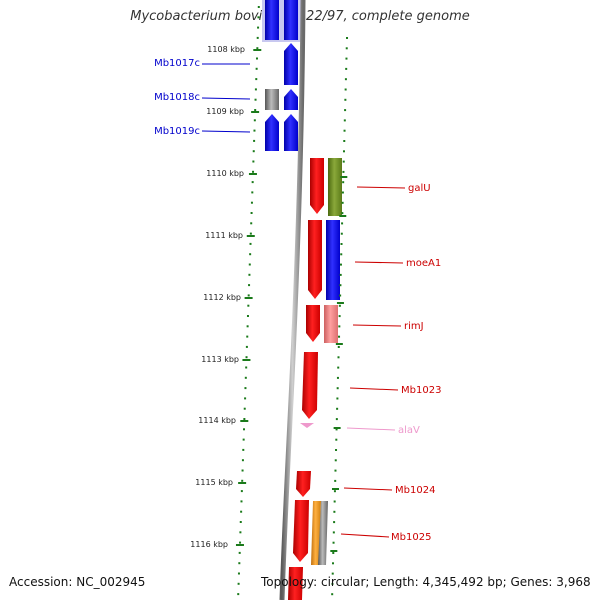 This screenshot has height=600, width=600. Describe the element at coordinates (209, 544) in the screenshot. I see `kbp-label: 1116 kbp` at that location.